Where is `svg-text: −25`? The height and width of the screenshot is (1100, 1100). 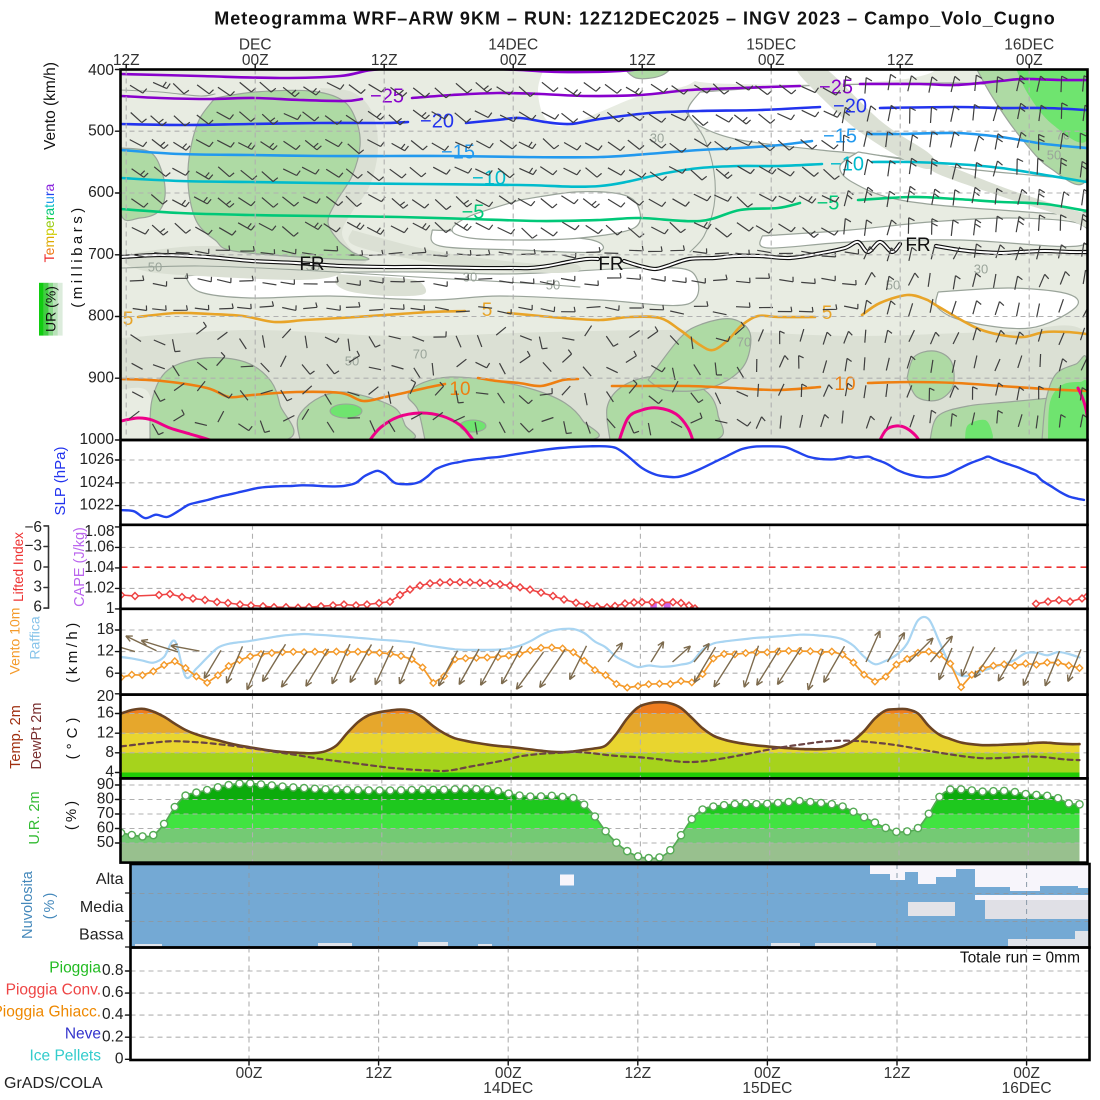
svg-text: −25 is located at coordinates (836, 87).